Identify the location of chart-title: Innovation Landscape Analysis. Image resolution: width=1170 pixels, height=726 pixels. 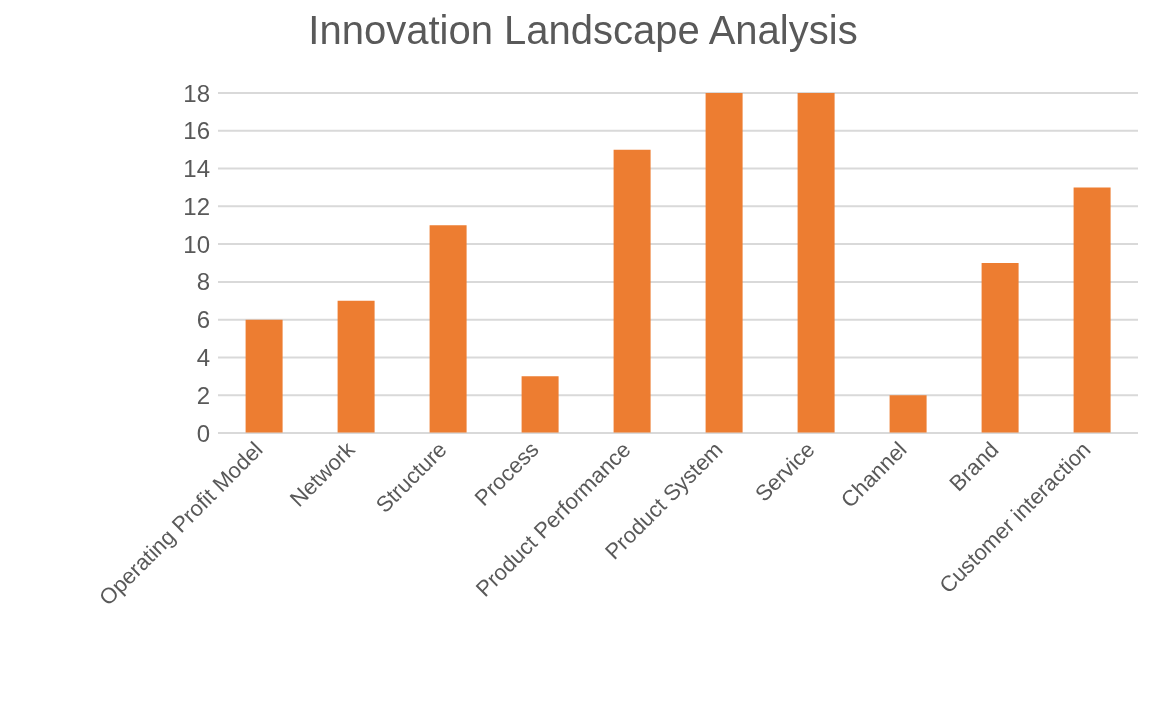
(583, 30).